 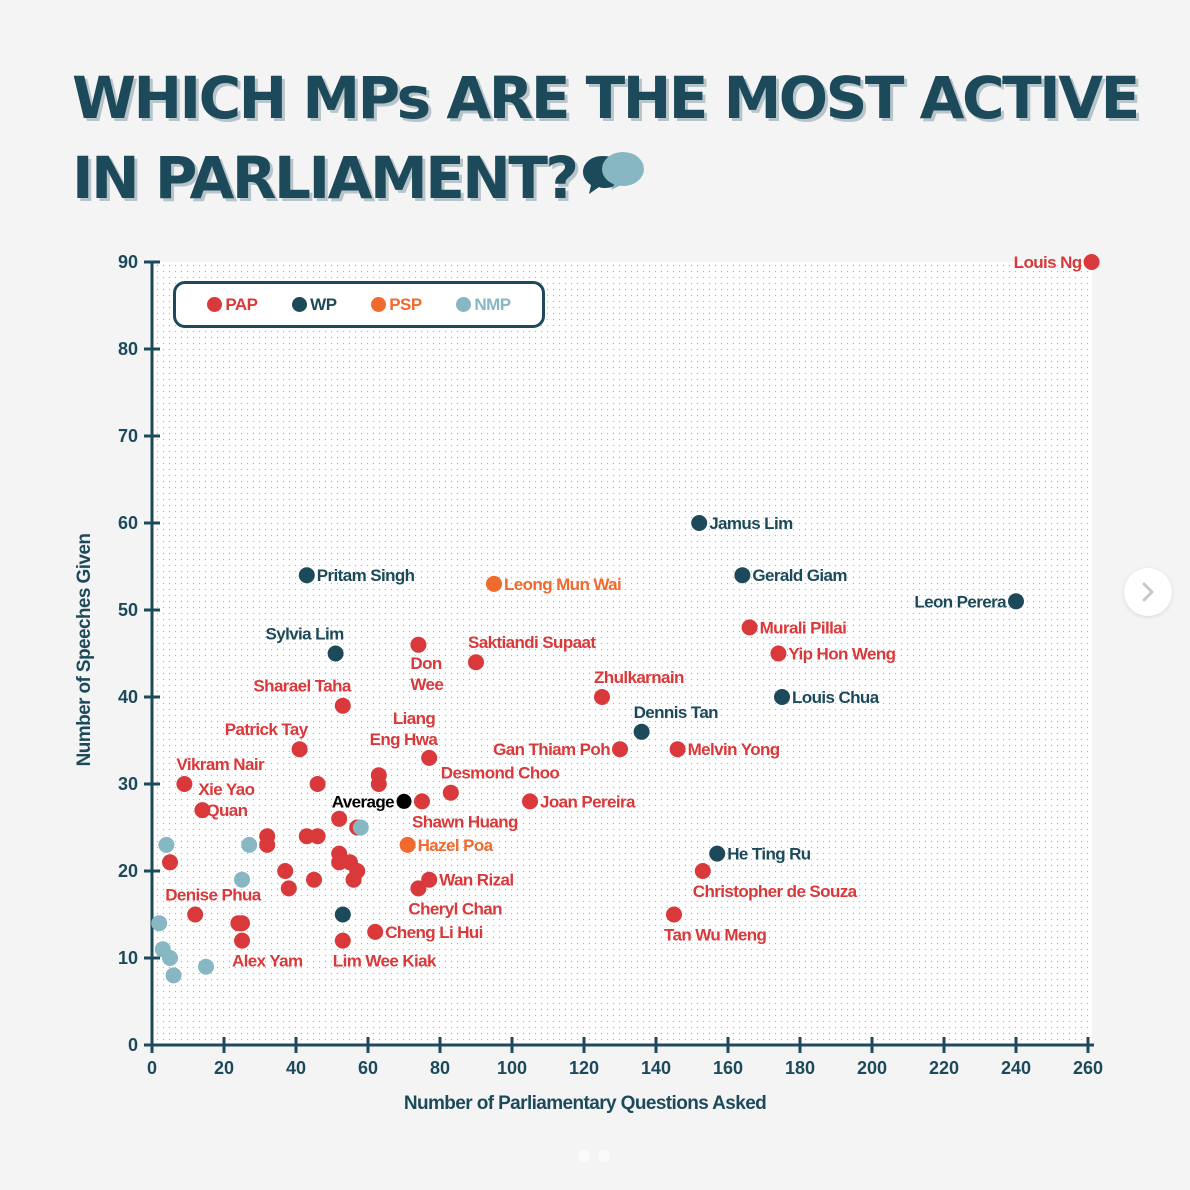 I want to click on point-gan-thiam-poh, so click(x=620, y=749).